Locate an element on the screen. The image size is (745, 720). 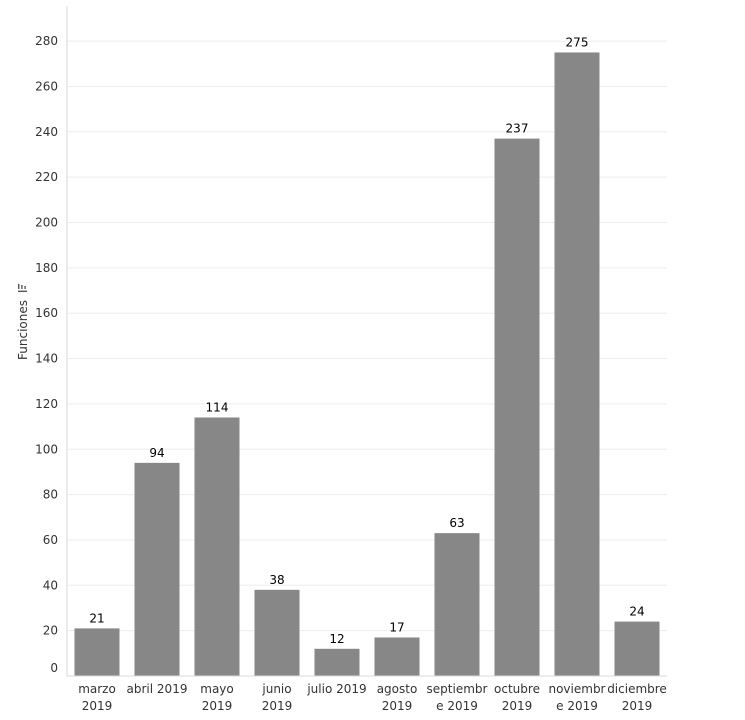
y-tick-label: 80 is located at coordinates (50, 495).